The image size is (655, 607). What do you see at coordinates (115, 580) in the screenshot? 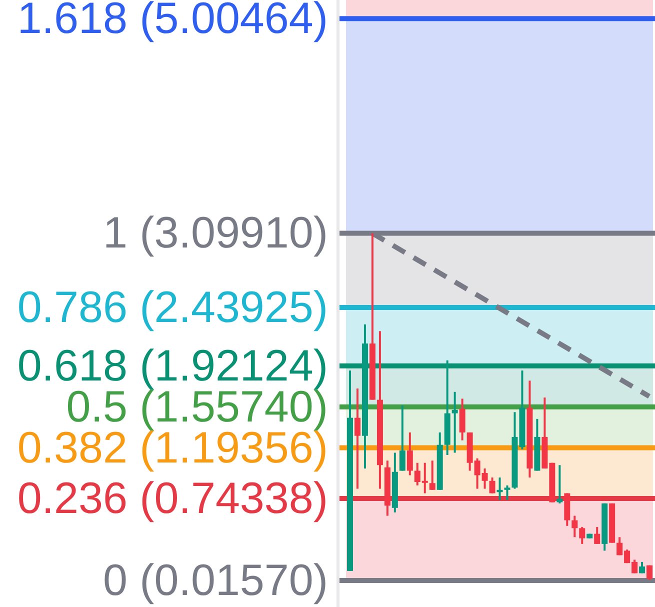
I see `text: 0` at bounding box center [115, 580].